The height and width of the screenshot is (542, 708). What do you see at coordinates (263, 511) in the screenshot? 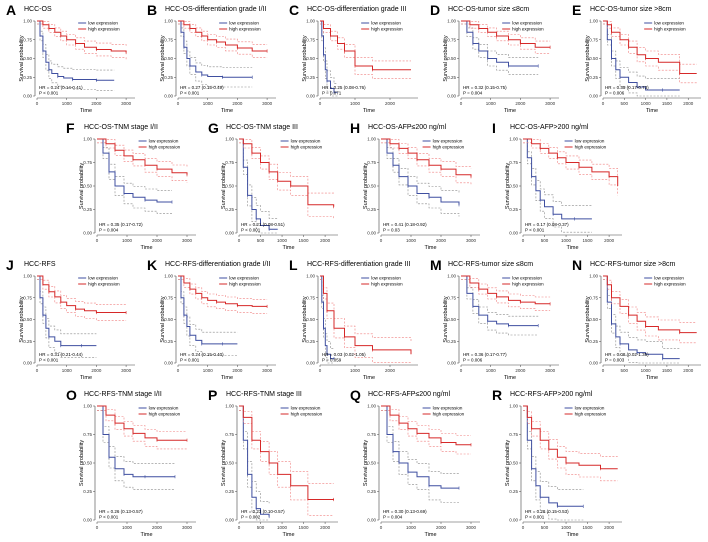
I see `hazard-ratio: HR = 0.23 (0.10-0.57)` at bounding box center [263, 511].